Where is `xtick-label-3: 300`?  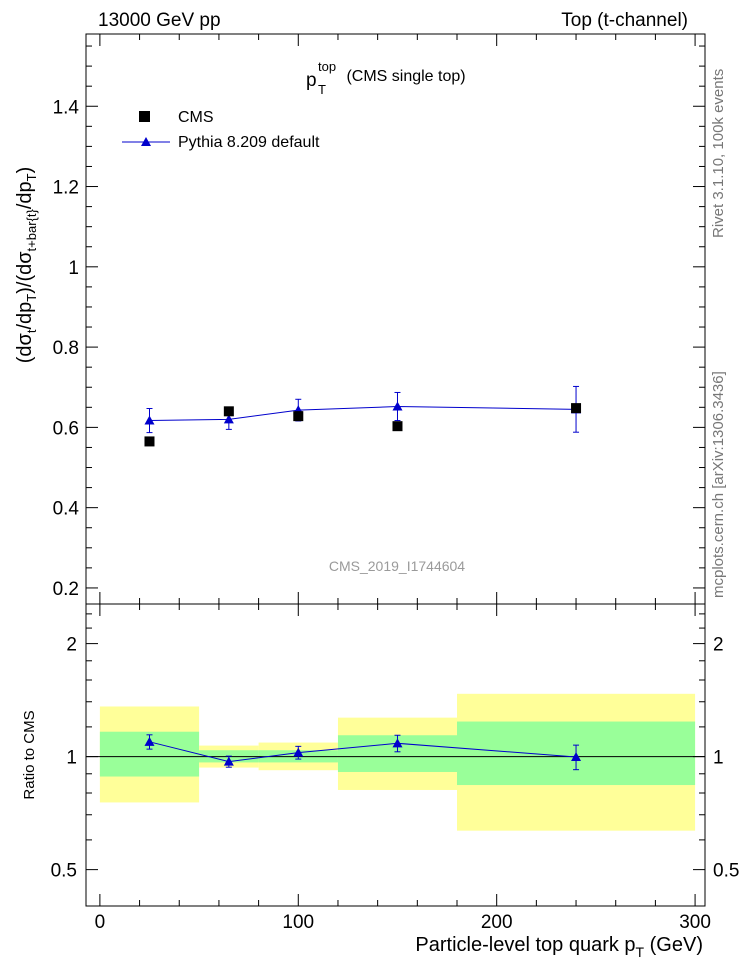 xtick-label-3: 300 is located at coordinates (695, 922).